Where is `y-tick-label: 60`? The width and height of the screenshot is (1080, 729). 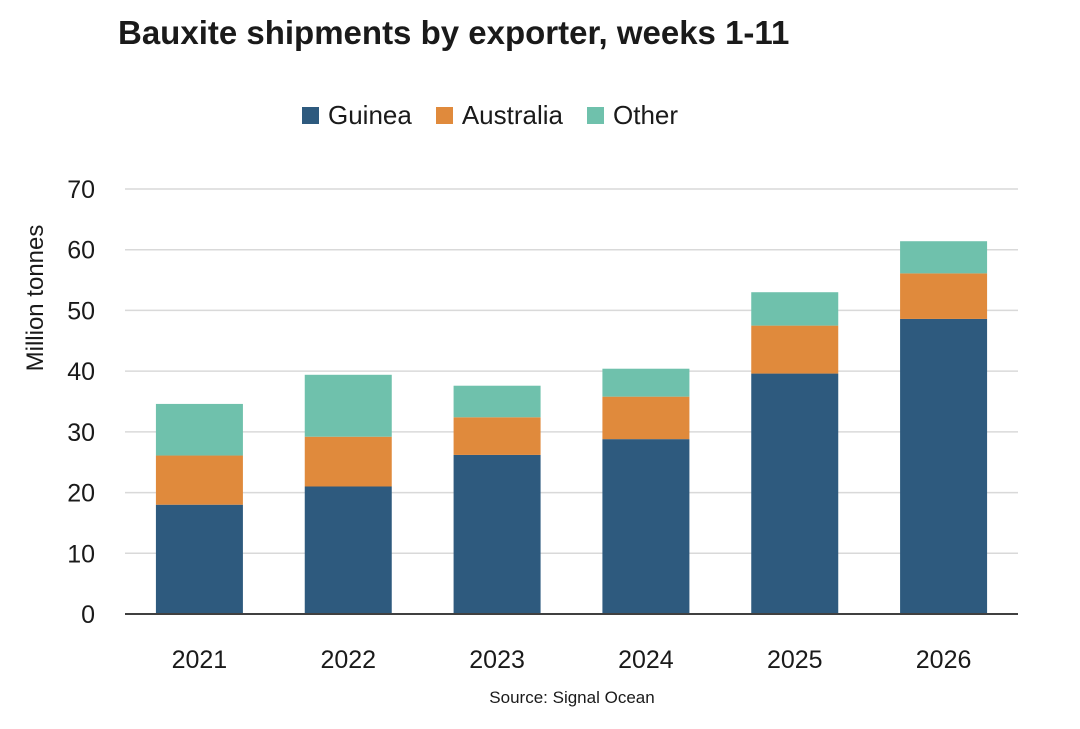
y-tick-label: 60 is located at coordinates (81, 251).